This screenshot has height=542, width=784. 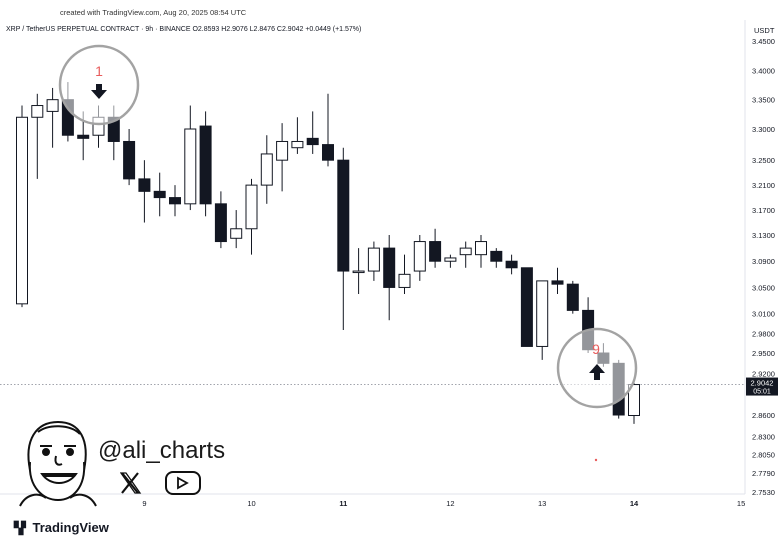 What do you see at coordinates (162, 450) in the screenshot?
I see `author-handle: @ali_charts` at bounding box center [162, 450].